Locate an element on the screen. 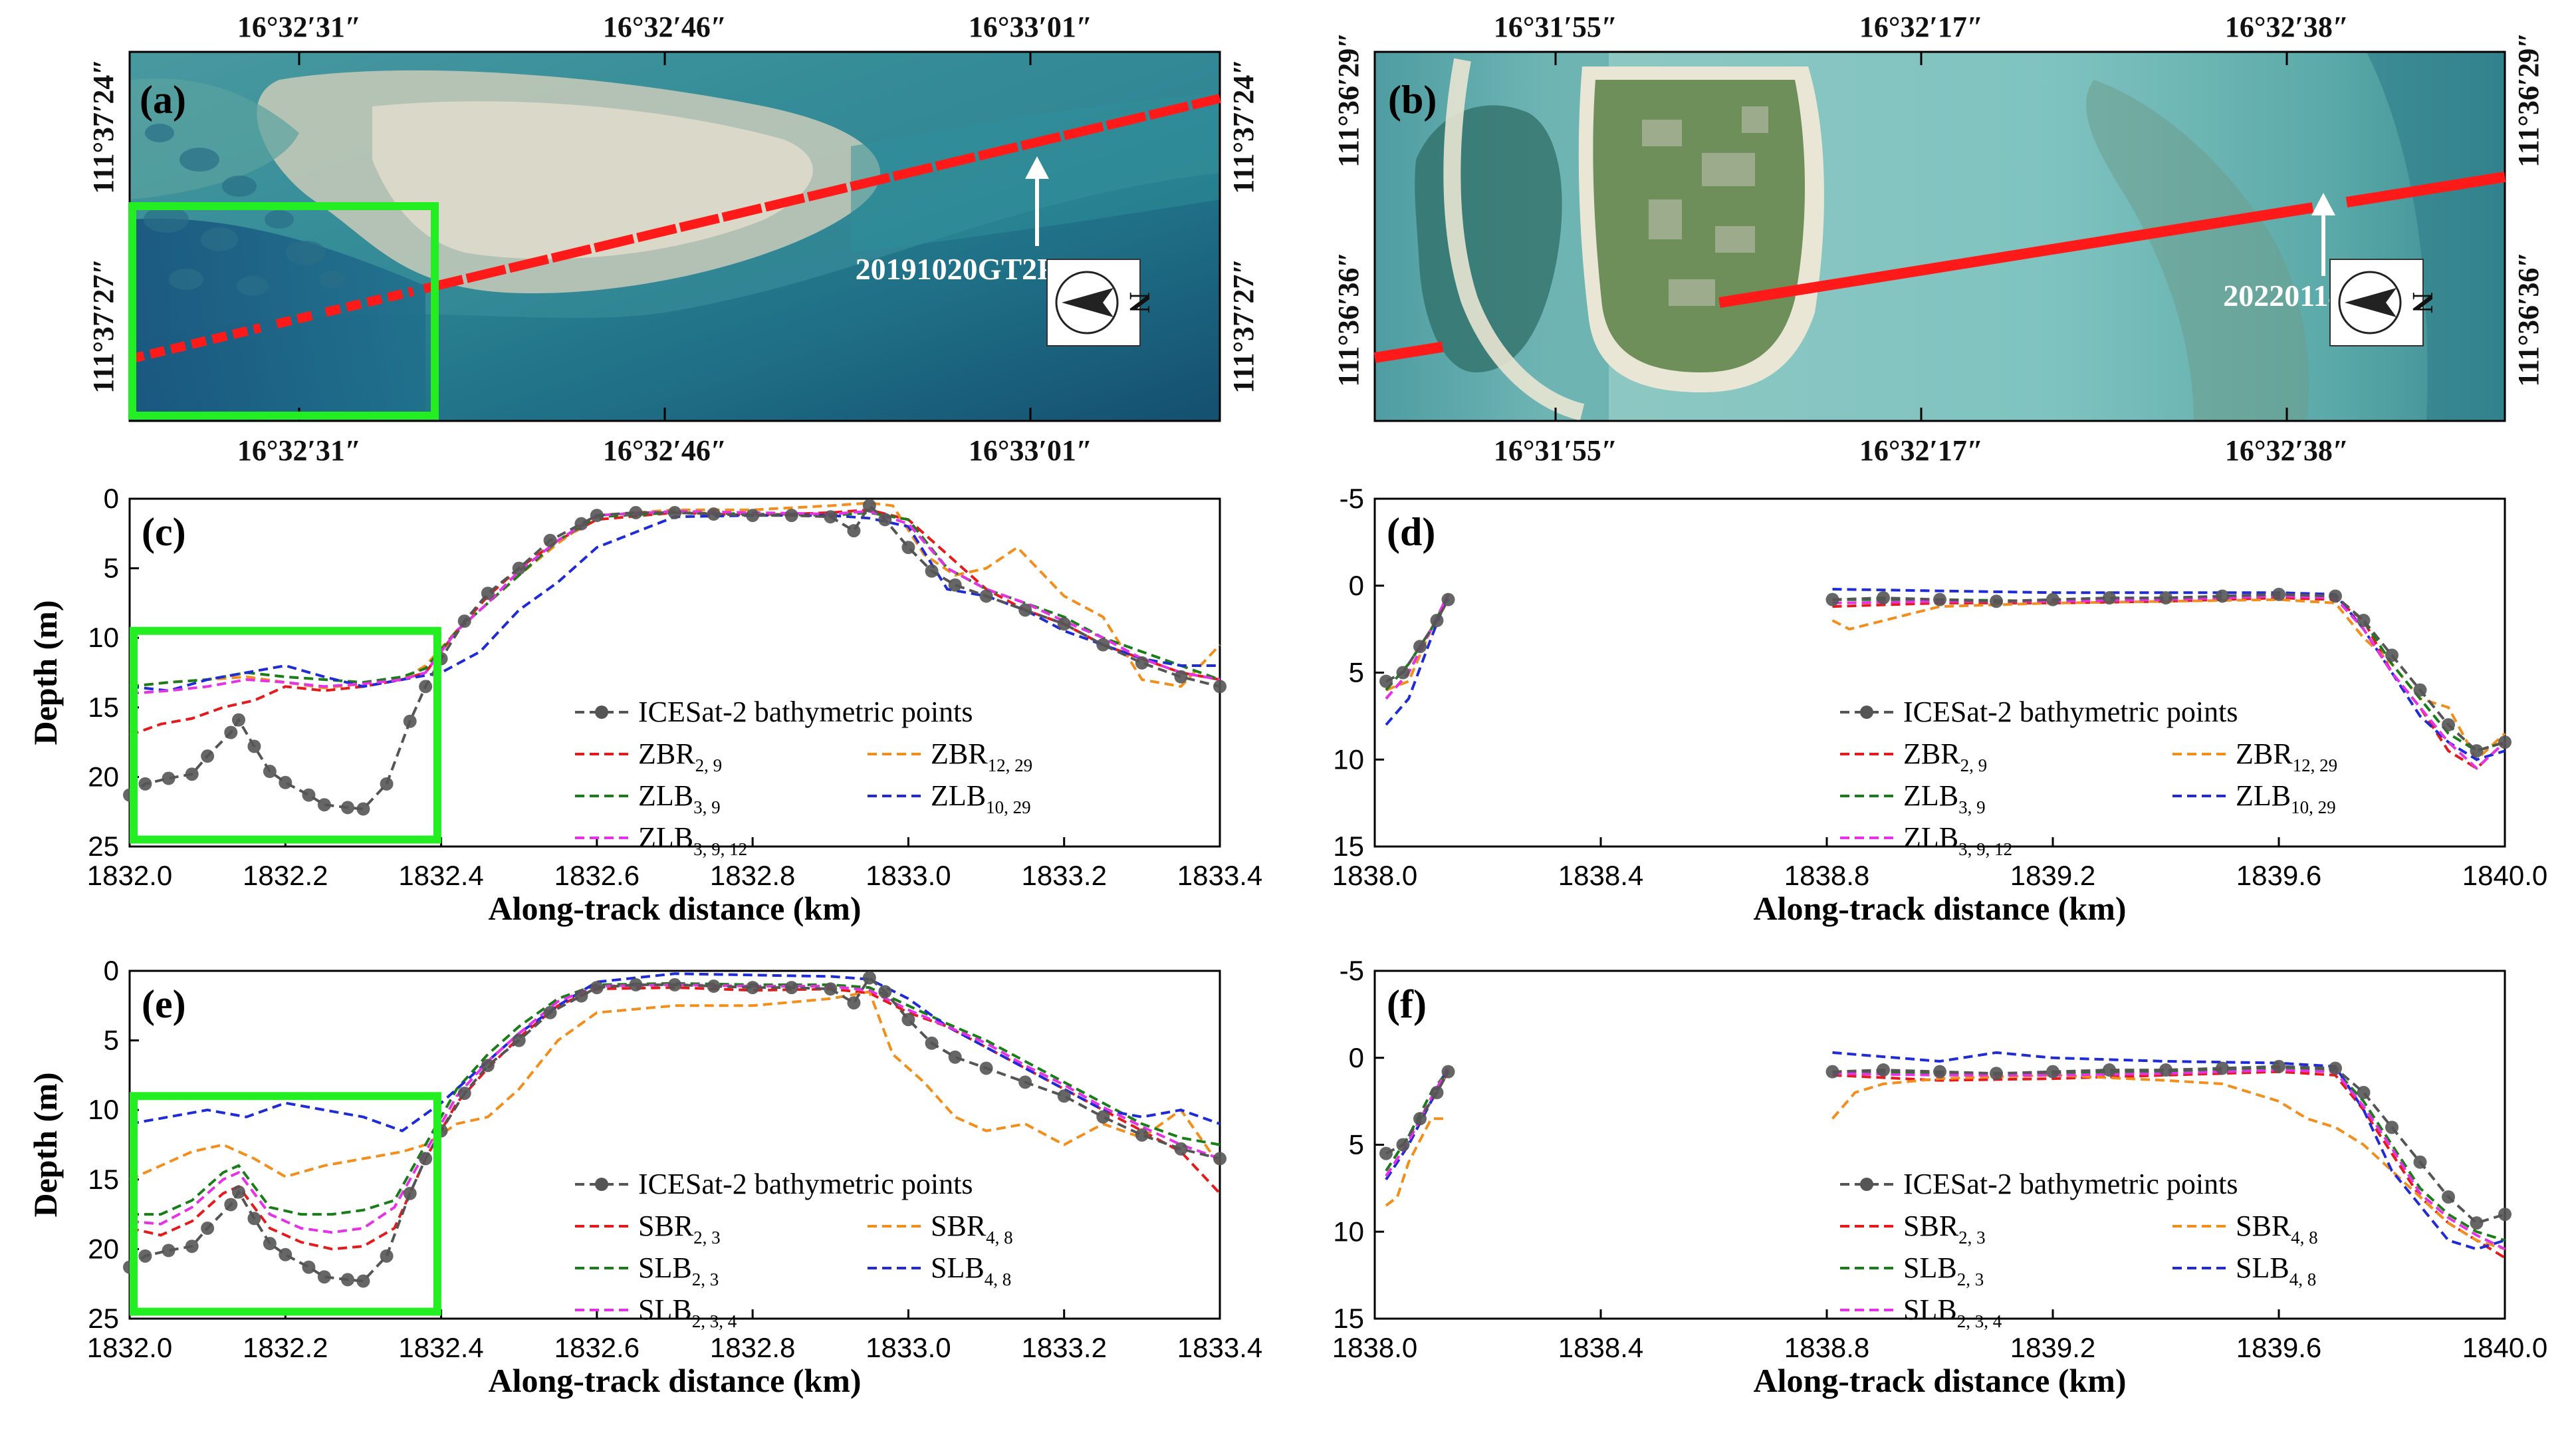 The width and height of the screenshot is (2576, 1439). map-left-tick-label: 111°37′24″ is located at coordinates (103, 127).